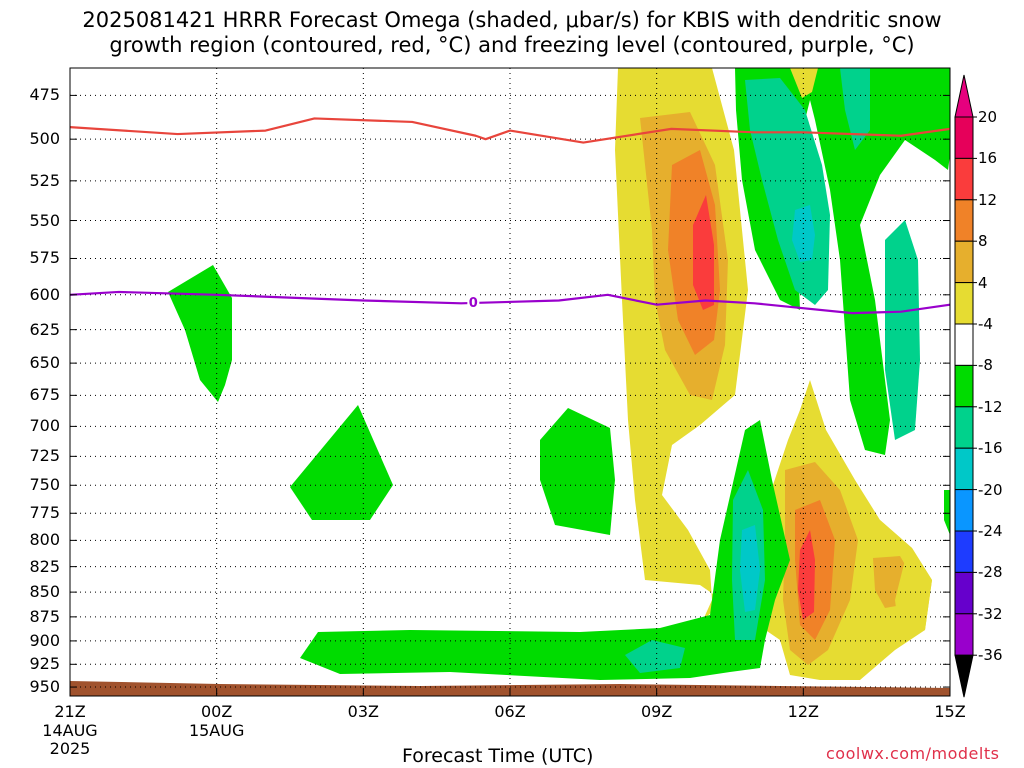 The image size is (1024, 768). I want to click on y-tick-label: 525, so click(44, 180).